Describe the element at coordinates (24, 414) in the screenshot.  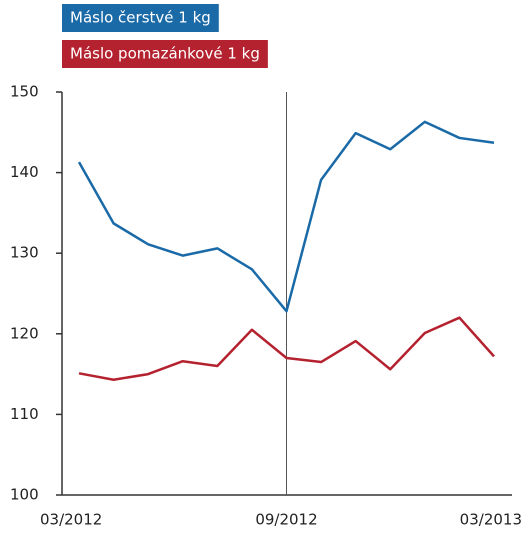
I see `y-tick-label: 110` at that location.